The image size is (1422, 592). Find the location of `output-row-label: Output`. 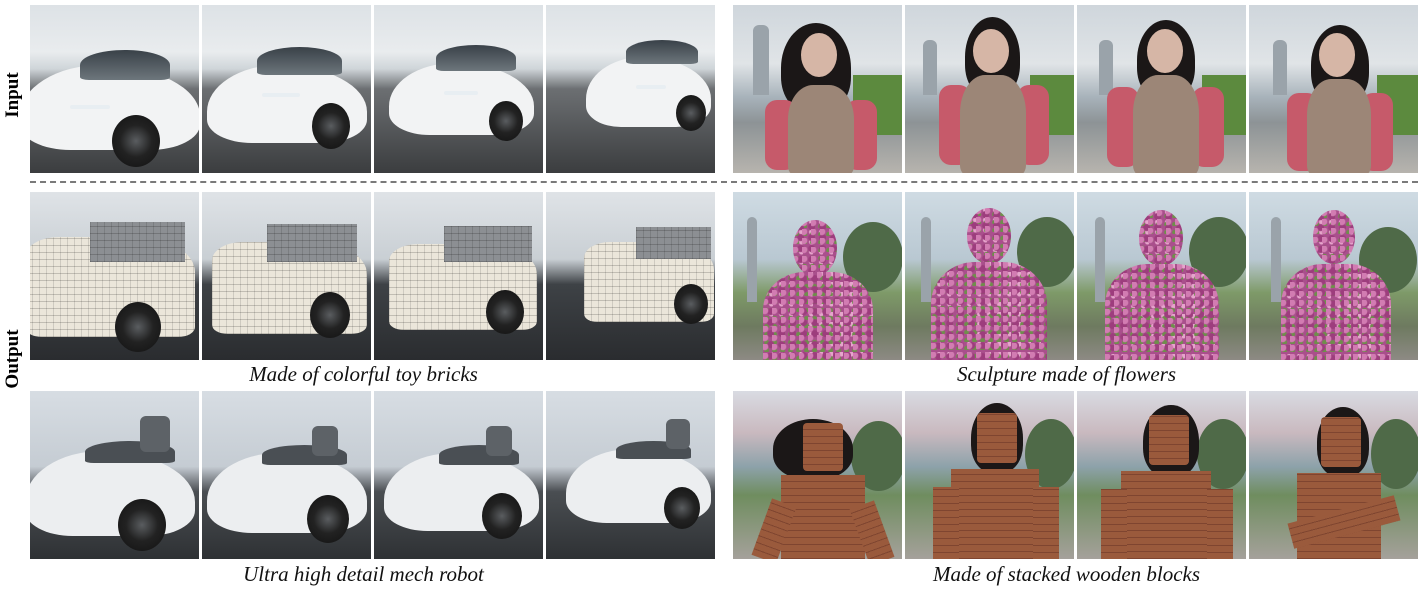

output-row-label: Output is located at coordinates (12, 359).